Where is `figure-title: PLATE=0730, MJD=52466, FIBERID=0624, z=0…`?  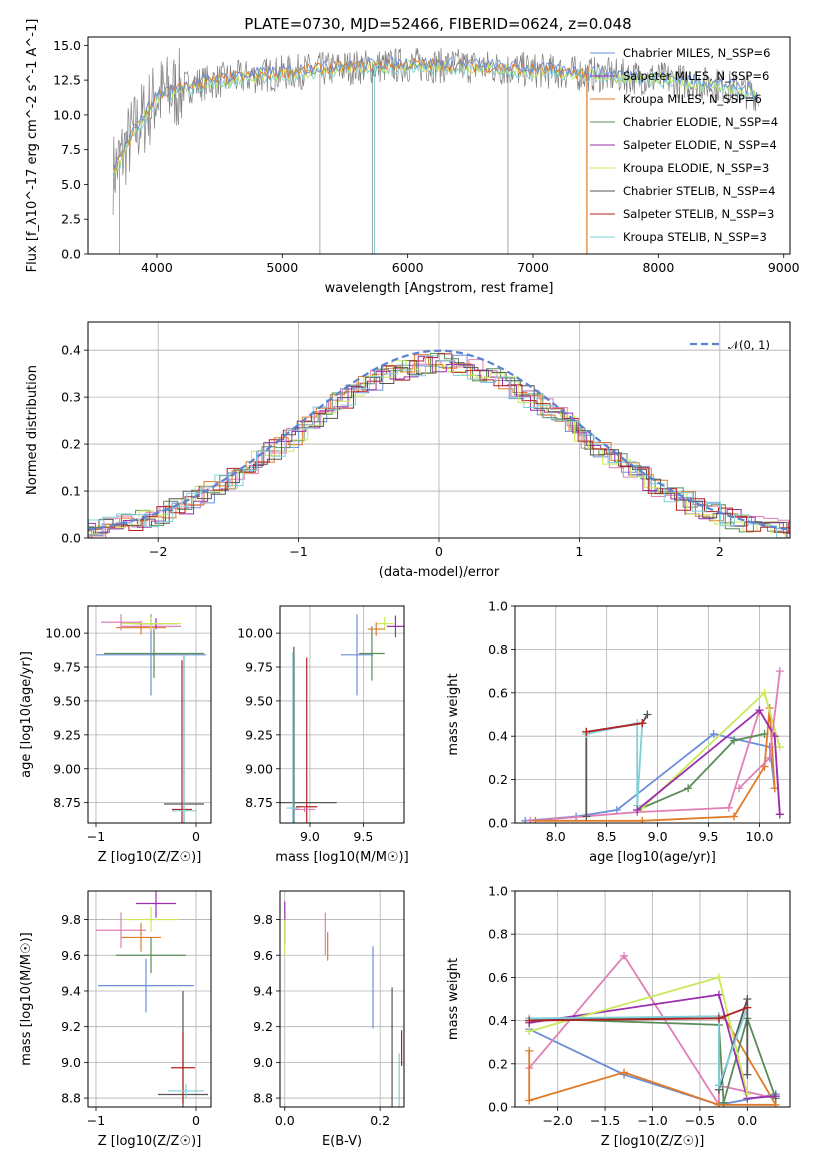
figure-title: PLATE=0730, MJD=52466, FIBERID=0624, z=0… is located at coordinates (437, 24).